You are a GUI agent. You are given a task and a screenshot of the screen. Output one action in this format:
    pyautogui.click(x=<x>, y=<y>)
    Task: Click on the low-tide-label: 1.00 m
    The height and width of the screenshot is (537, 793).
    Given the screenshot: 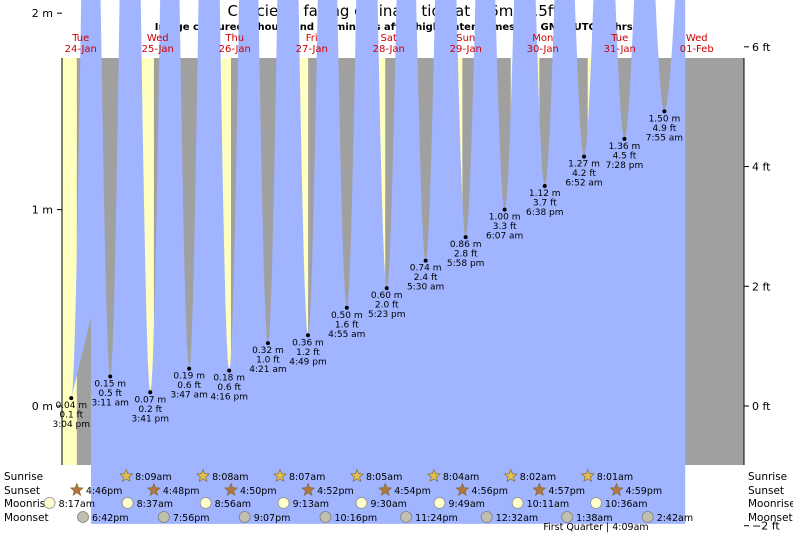 What is the action you would take?
    pyautogui.click(x=505, y=218)
    